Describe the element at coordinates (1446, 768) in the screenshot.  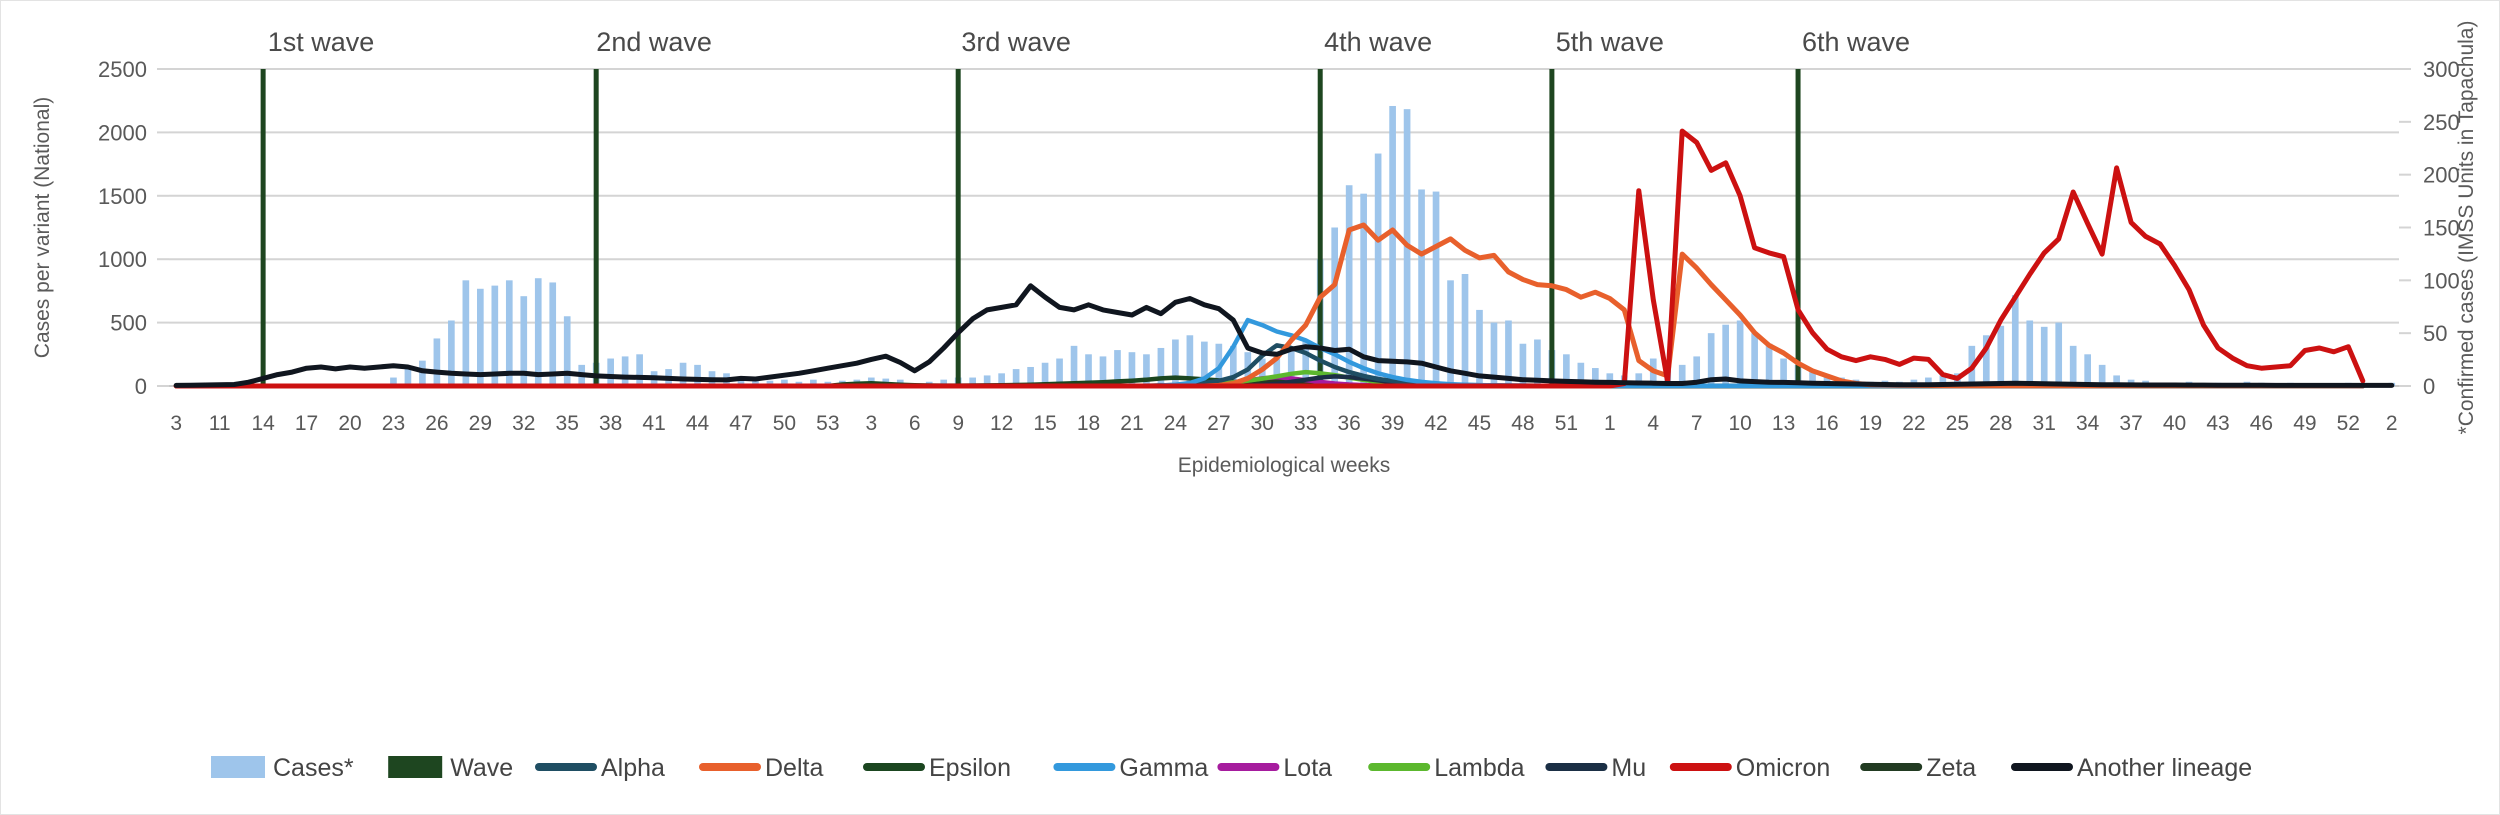
I see `legend-item-lambda: Lambda` at that location.